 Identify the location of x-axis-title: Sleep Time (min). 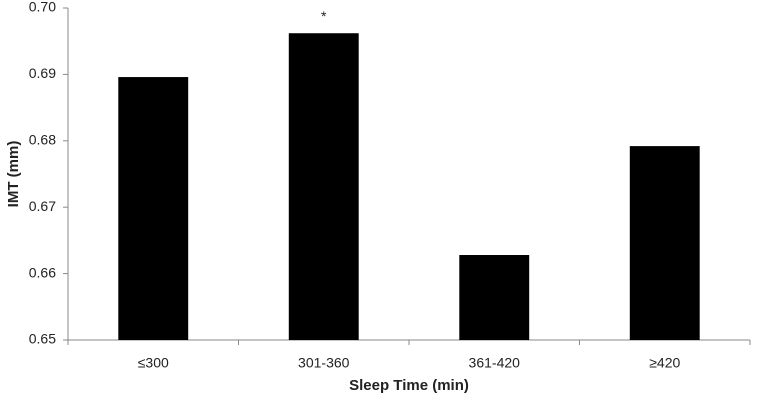
(409, 385).